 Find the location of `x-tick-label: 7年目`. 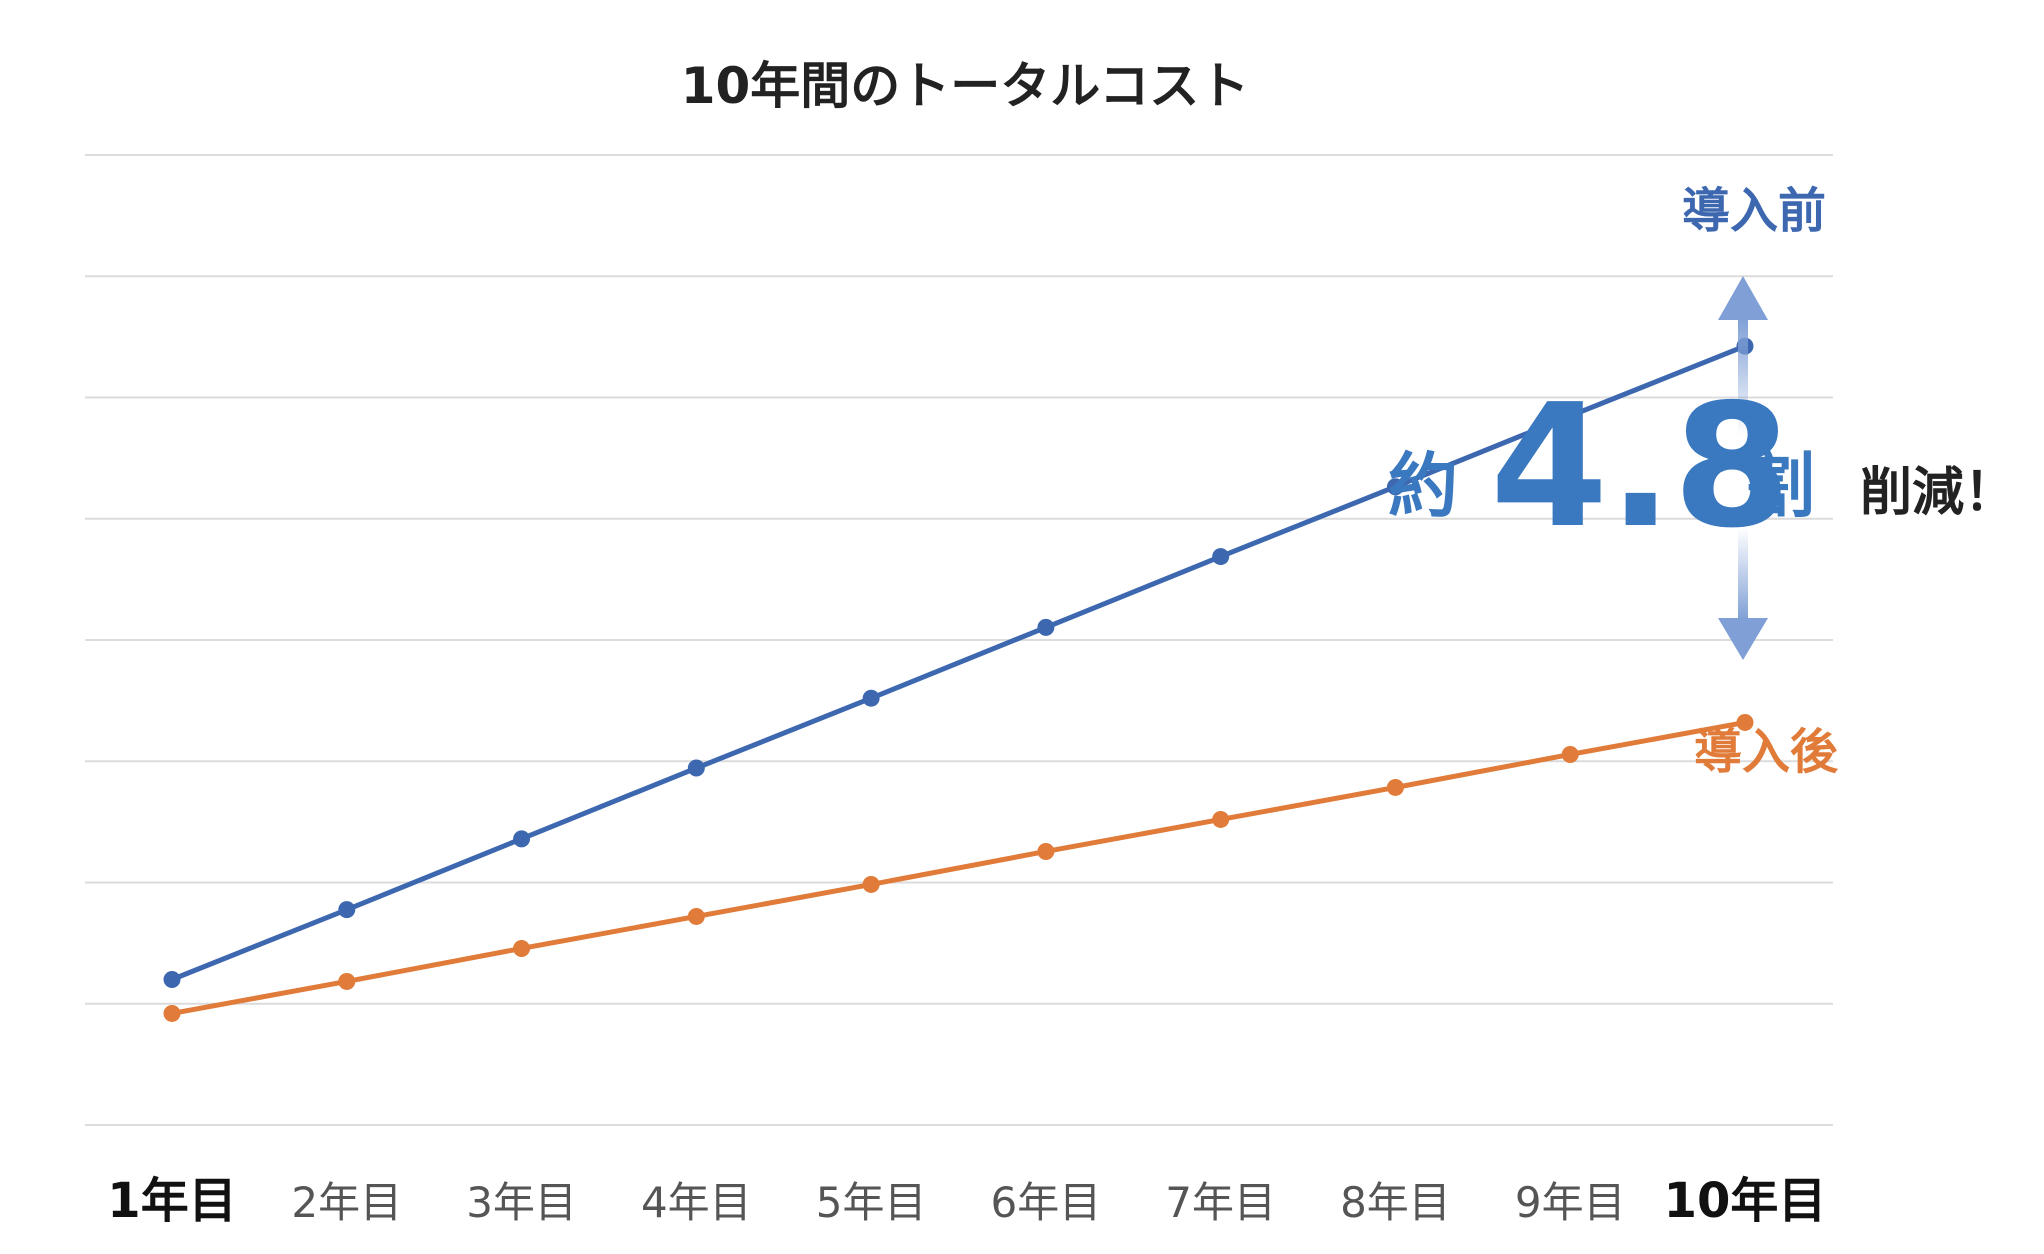

x-tick-label: 7年目 is located at coordinates (1220, 1202).